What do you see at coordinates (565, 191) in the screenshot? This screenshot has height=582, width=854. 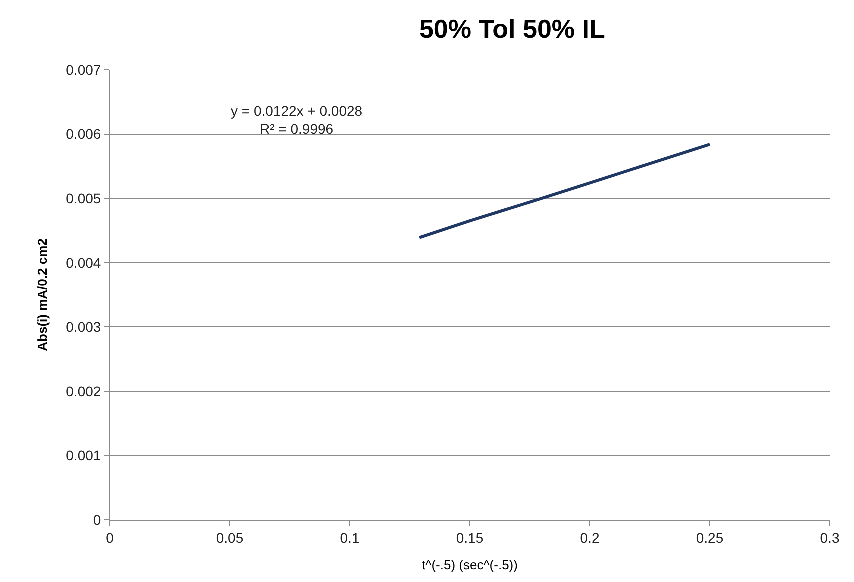 I see `line-series` at bounding box center [565, 191].